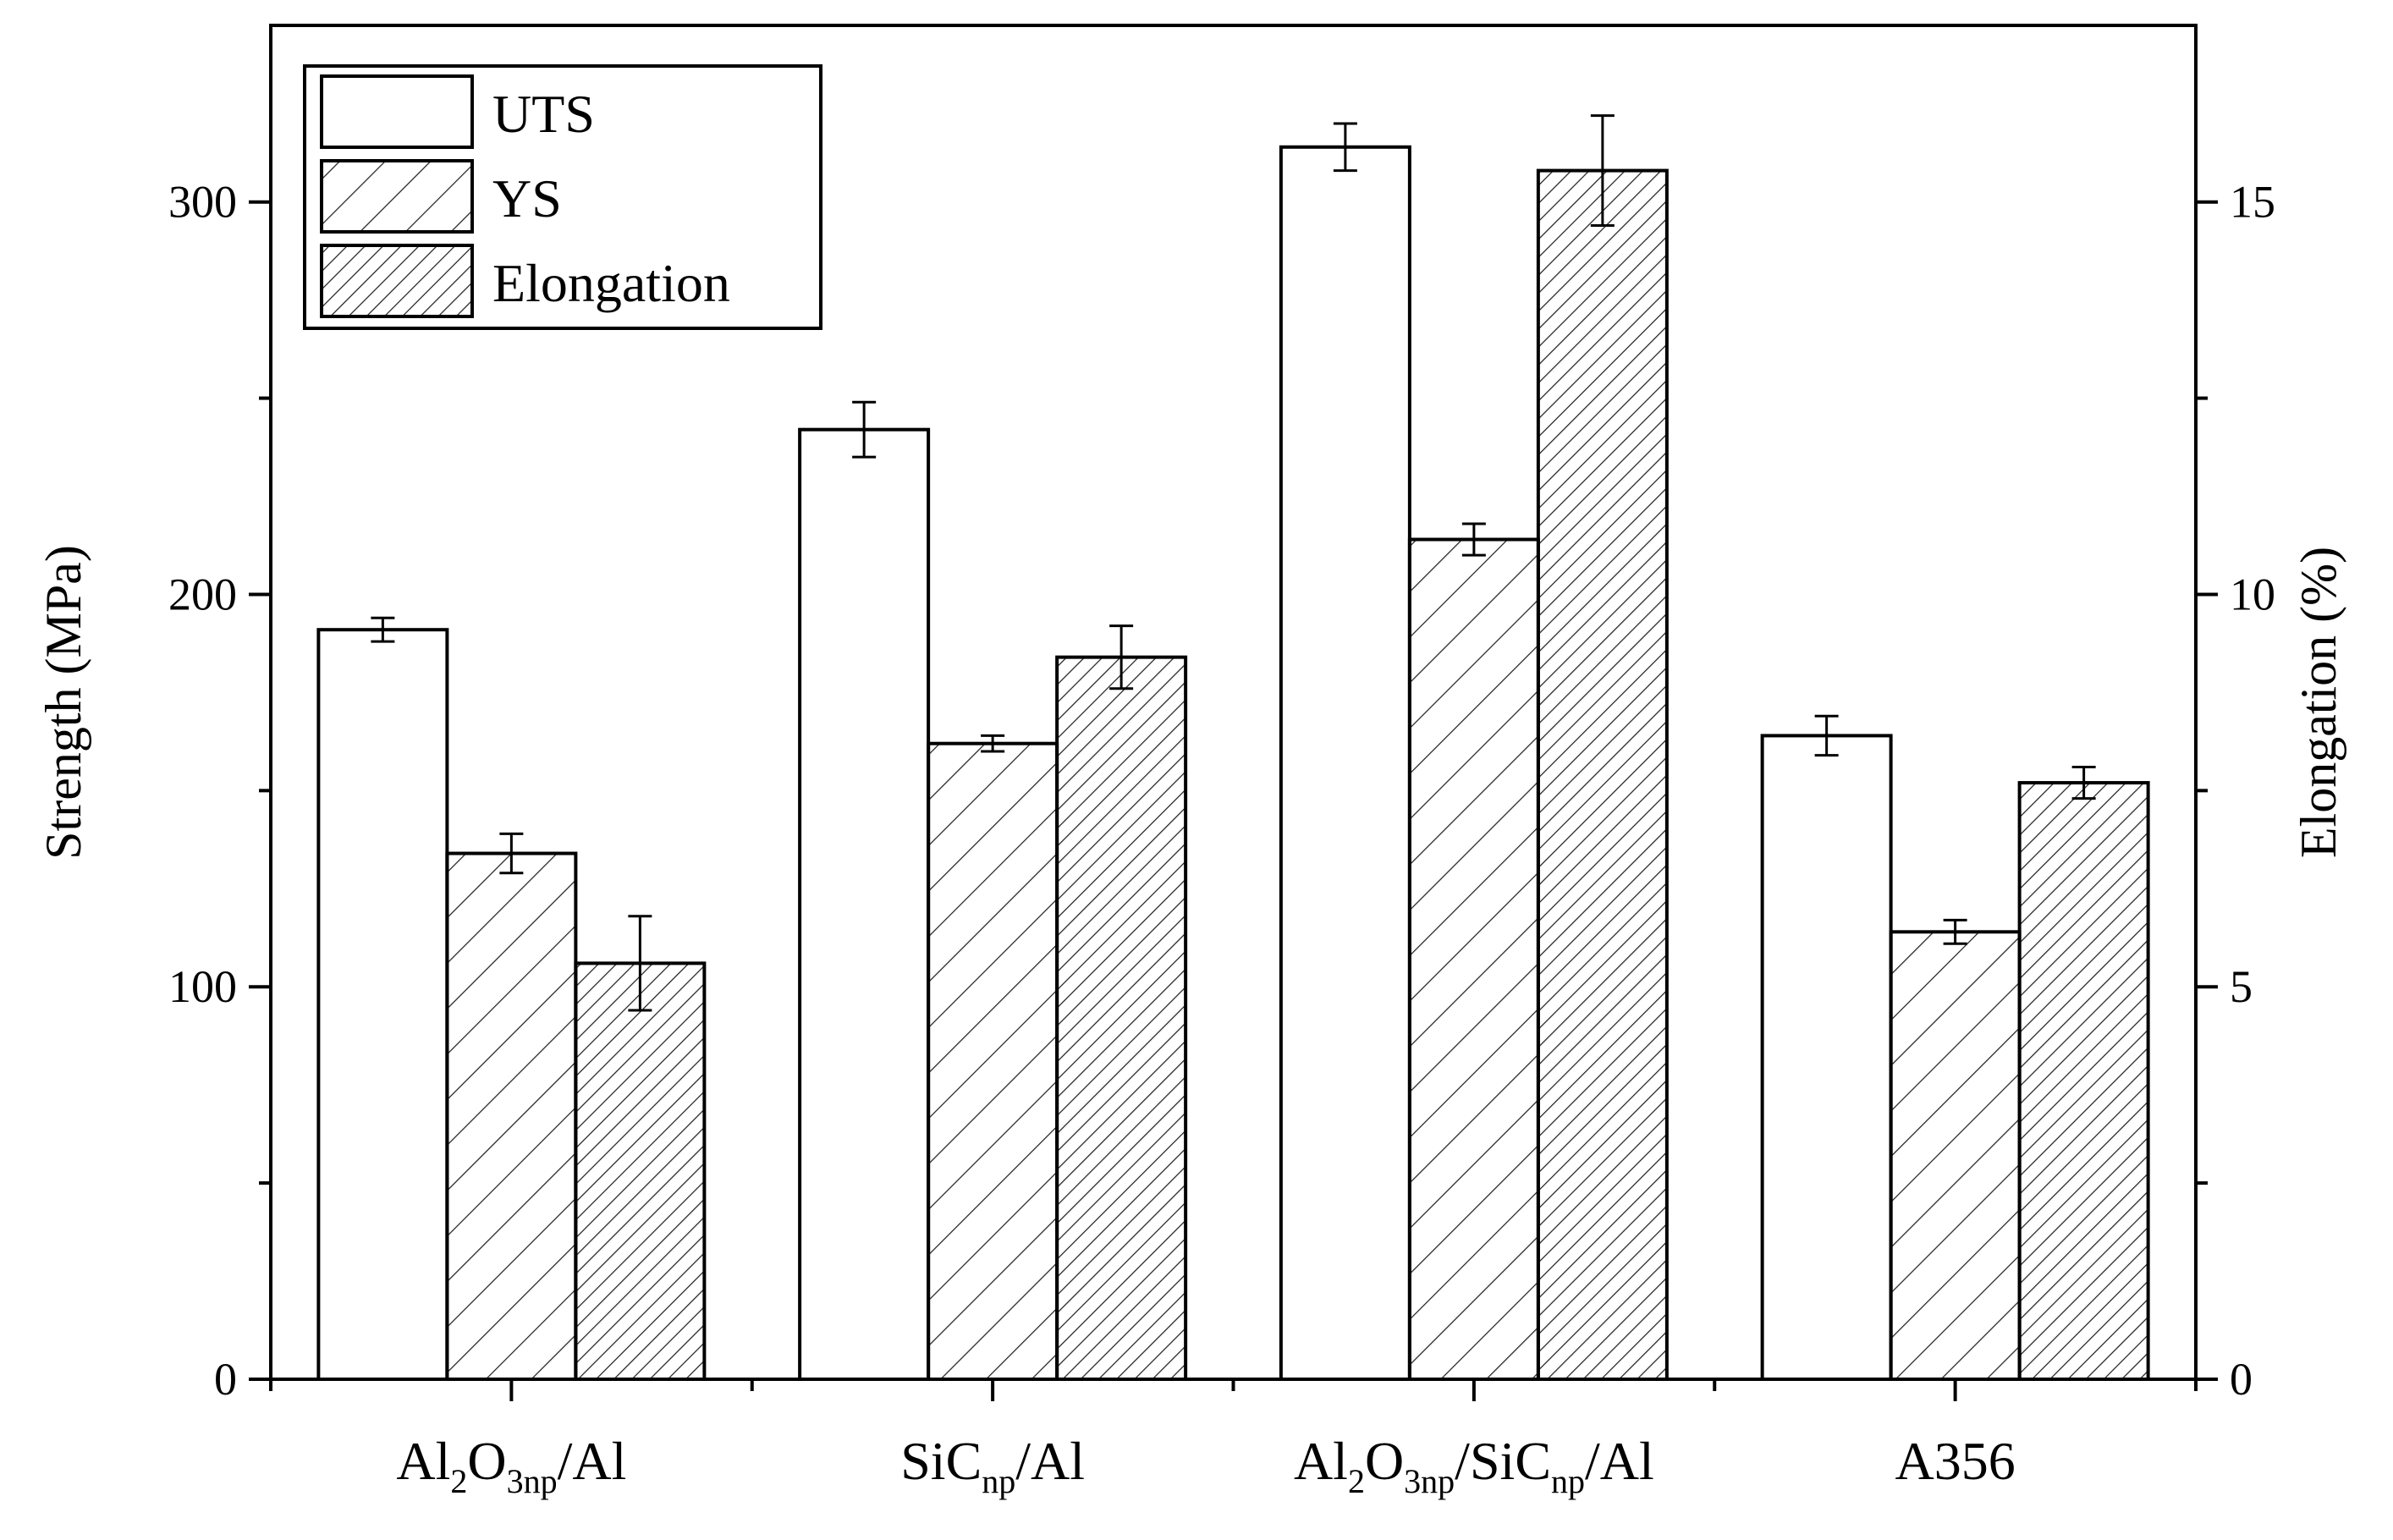 The width and height of the screenshot is (2393, 1540). Describe the element at coordinates (2318, 702) in the screenshot. I see `y2-axis-title: Elongation (%)` at that location.